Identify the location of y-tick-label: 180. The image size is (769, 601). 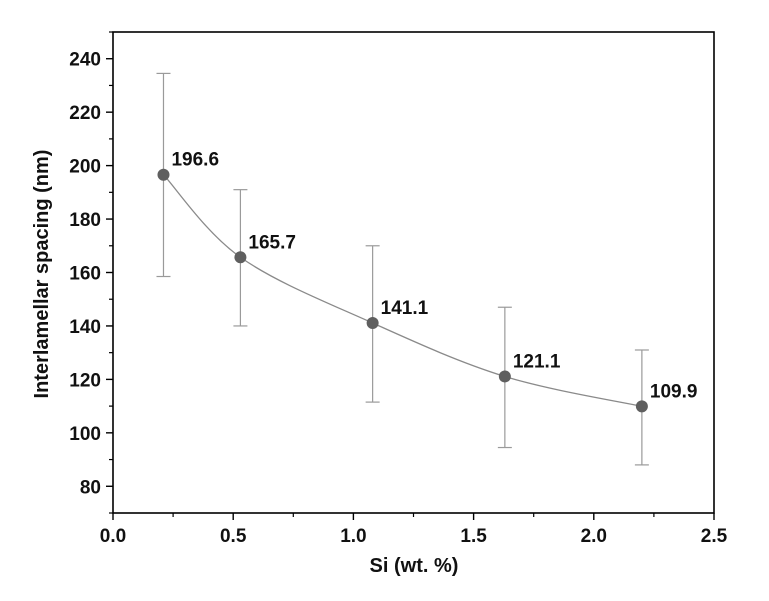
(85, 220).